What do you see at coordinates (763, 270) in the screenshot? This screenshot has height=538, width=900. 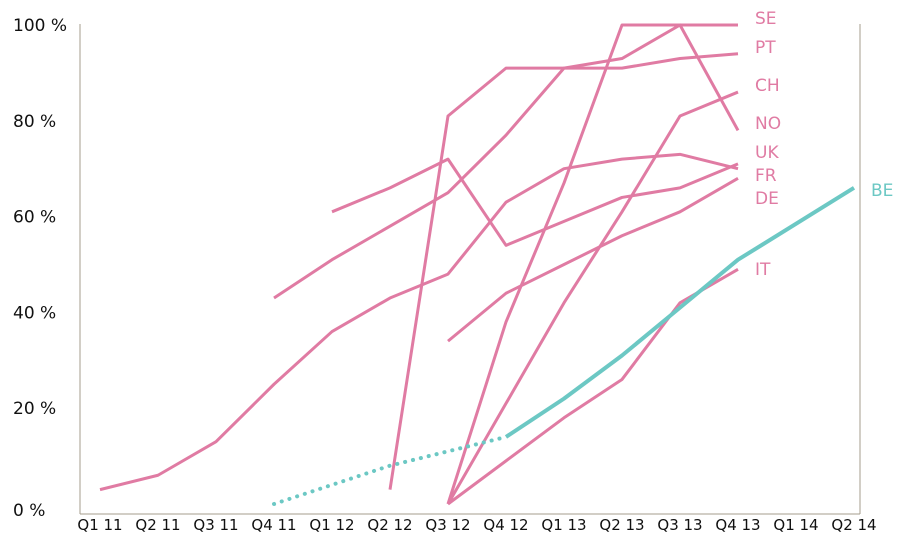 I see `series-label-it: IT` at bounding box center [763, 270].